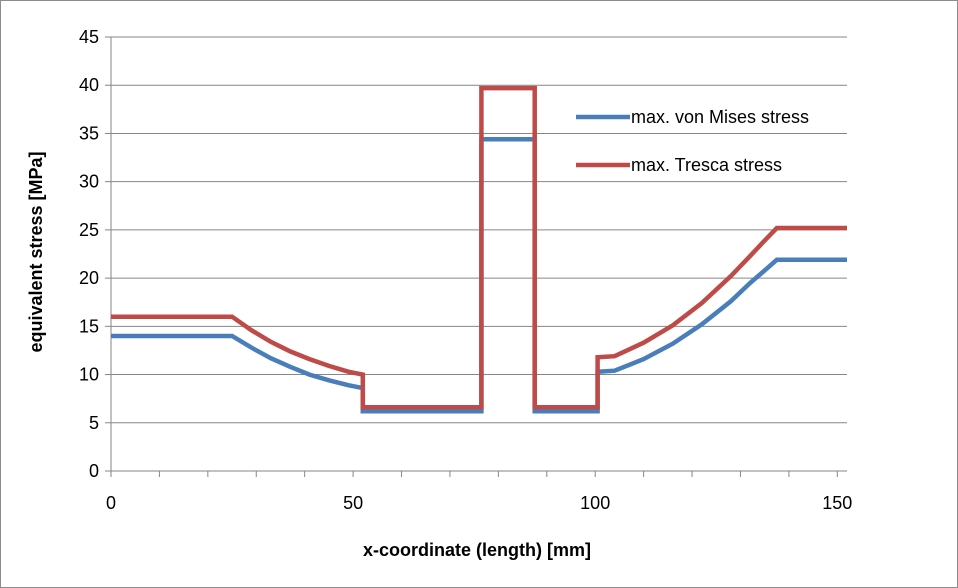 This screenshot has width=958, height=588. Describe the element at coordinates (89, 85) in the screenshot. I see `y-tick-label: 40` at that location.